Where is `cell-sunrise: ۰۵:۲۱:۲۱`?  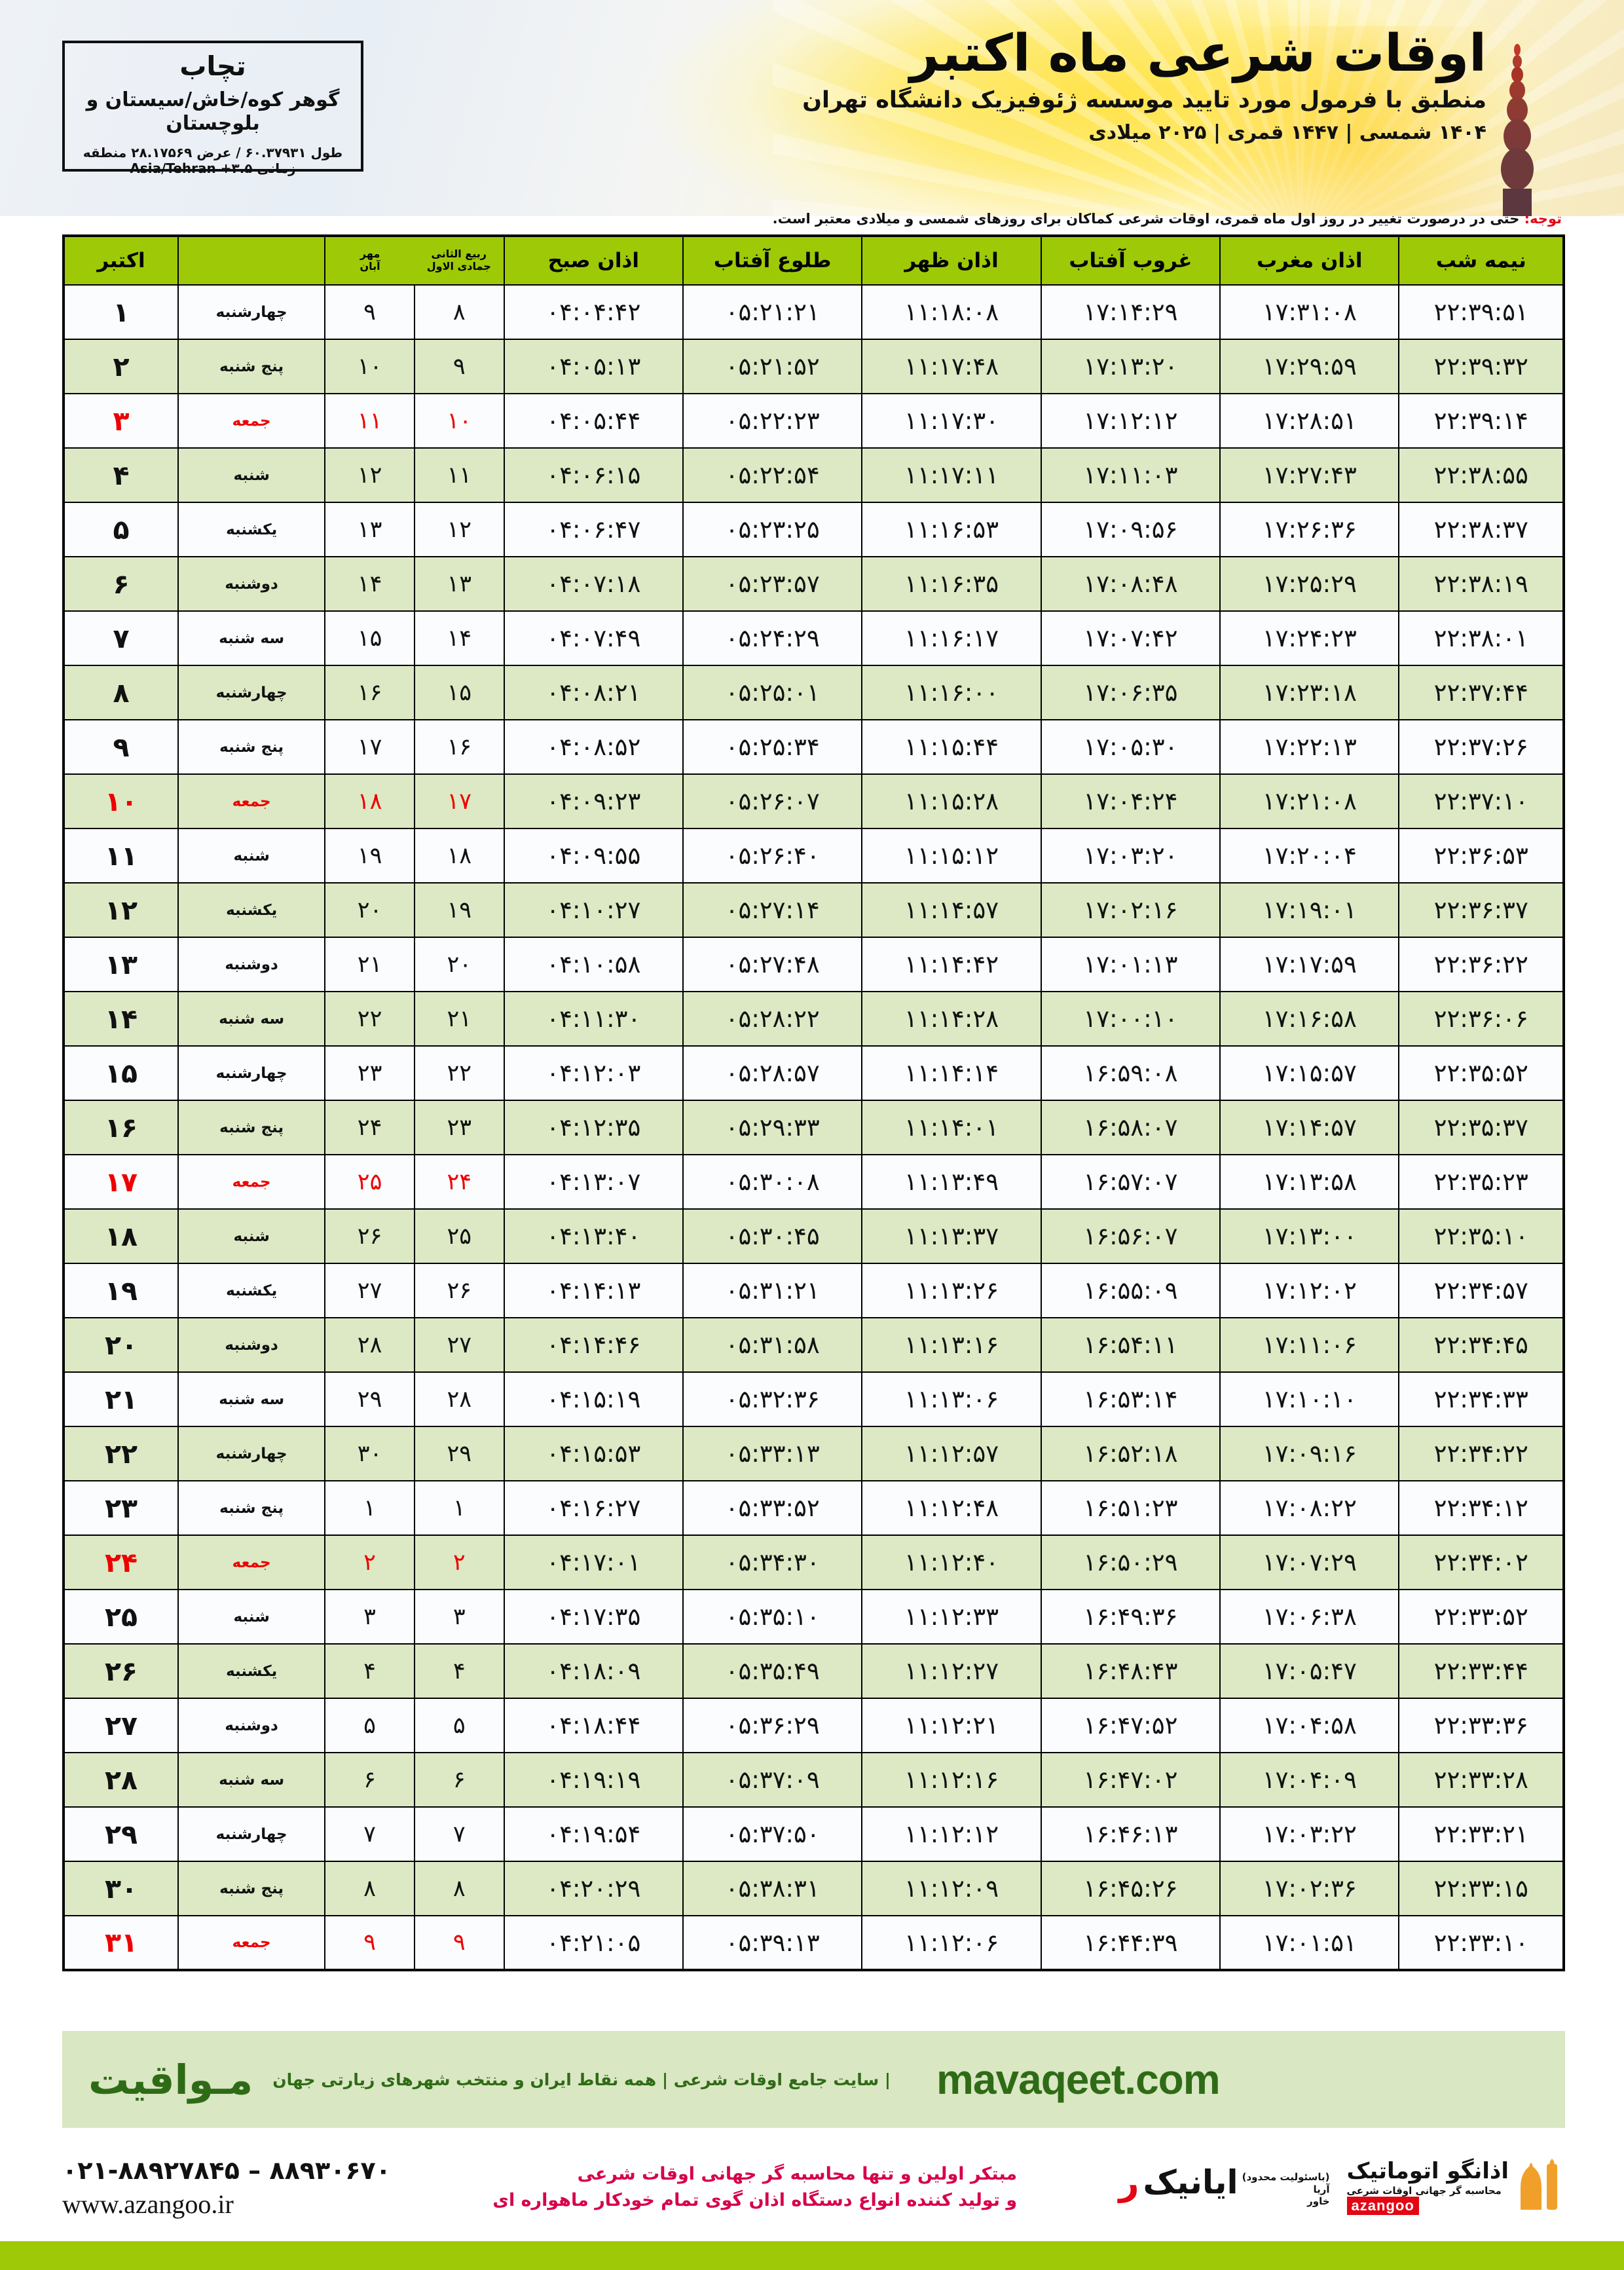
cell-sunrise: ۰۵:۲۱:۲۱ is located at coordinates (772, 312).